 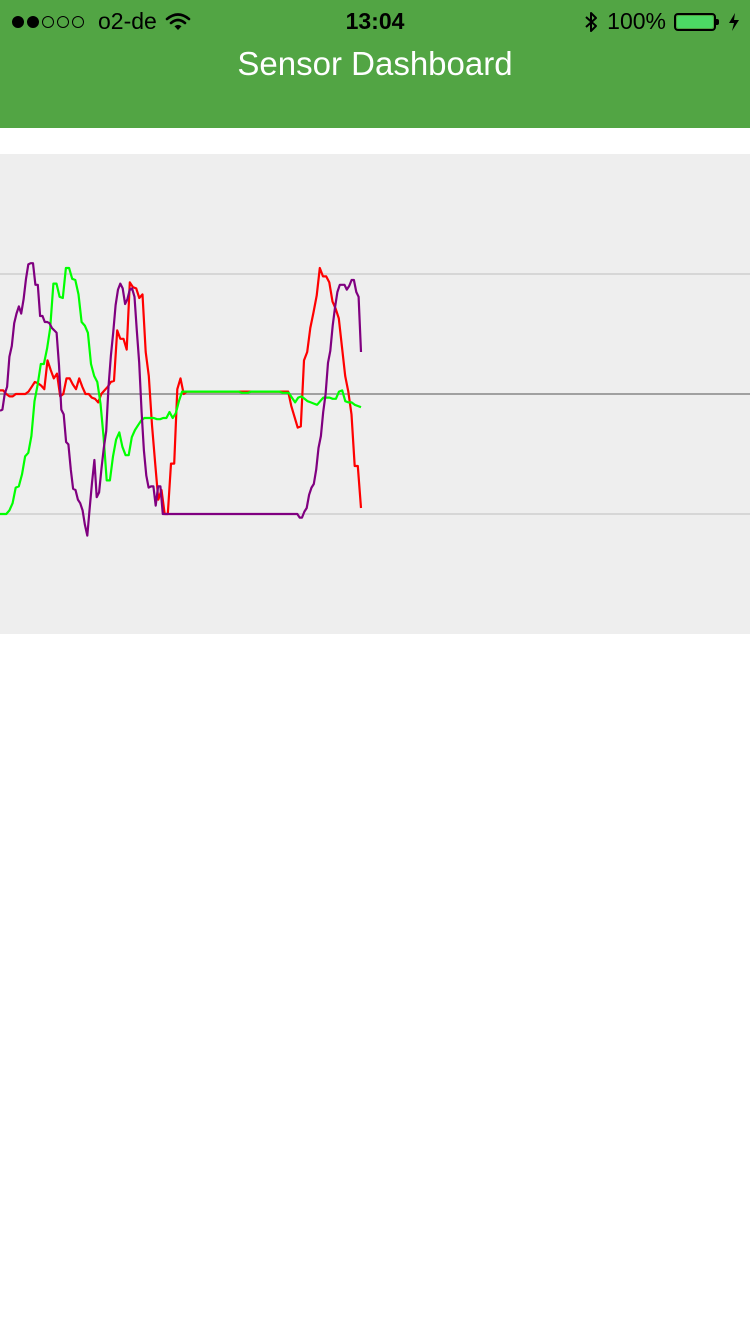 I want to click on status-right: 100%, so click(x=661, y=21).